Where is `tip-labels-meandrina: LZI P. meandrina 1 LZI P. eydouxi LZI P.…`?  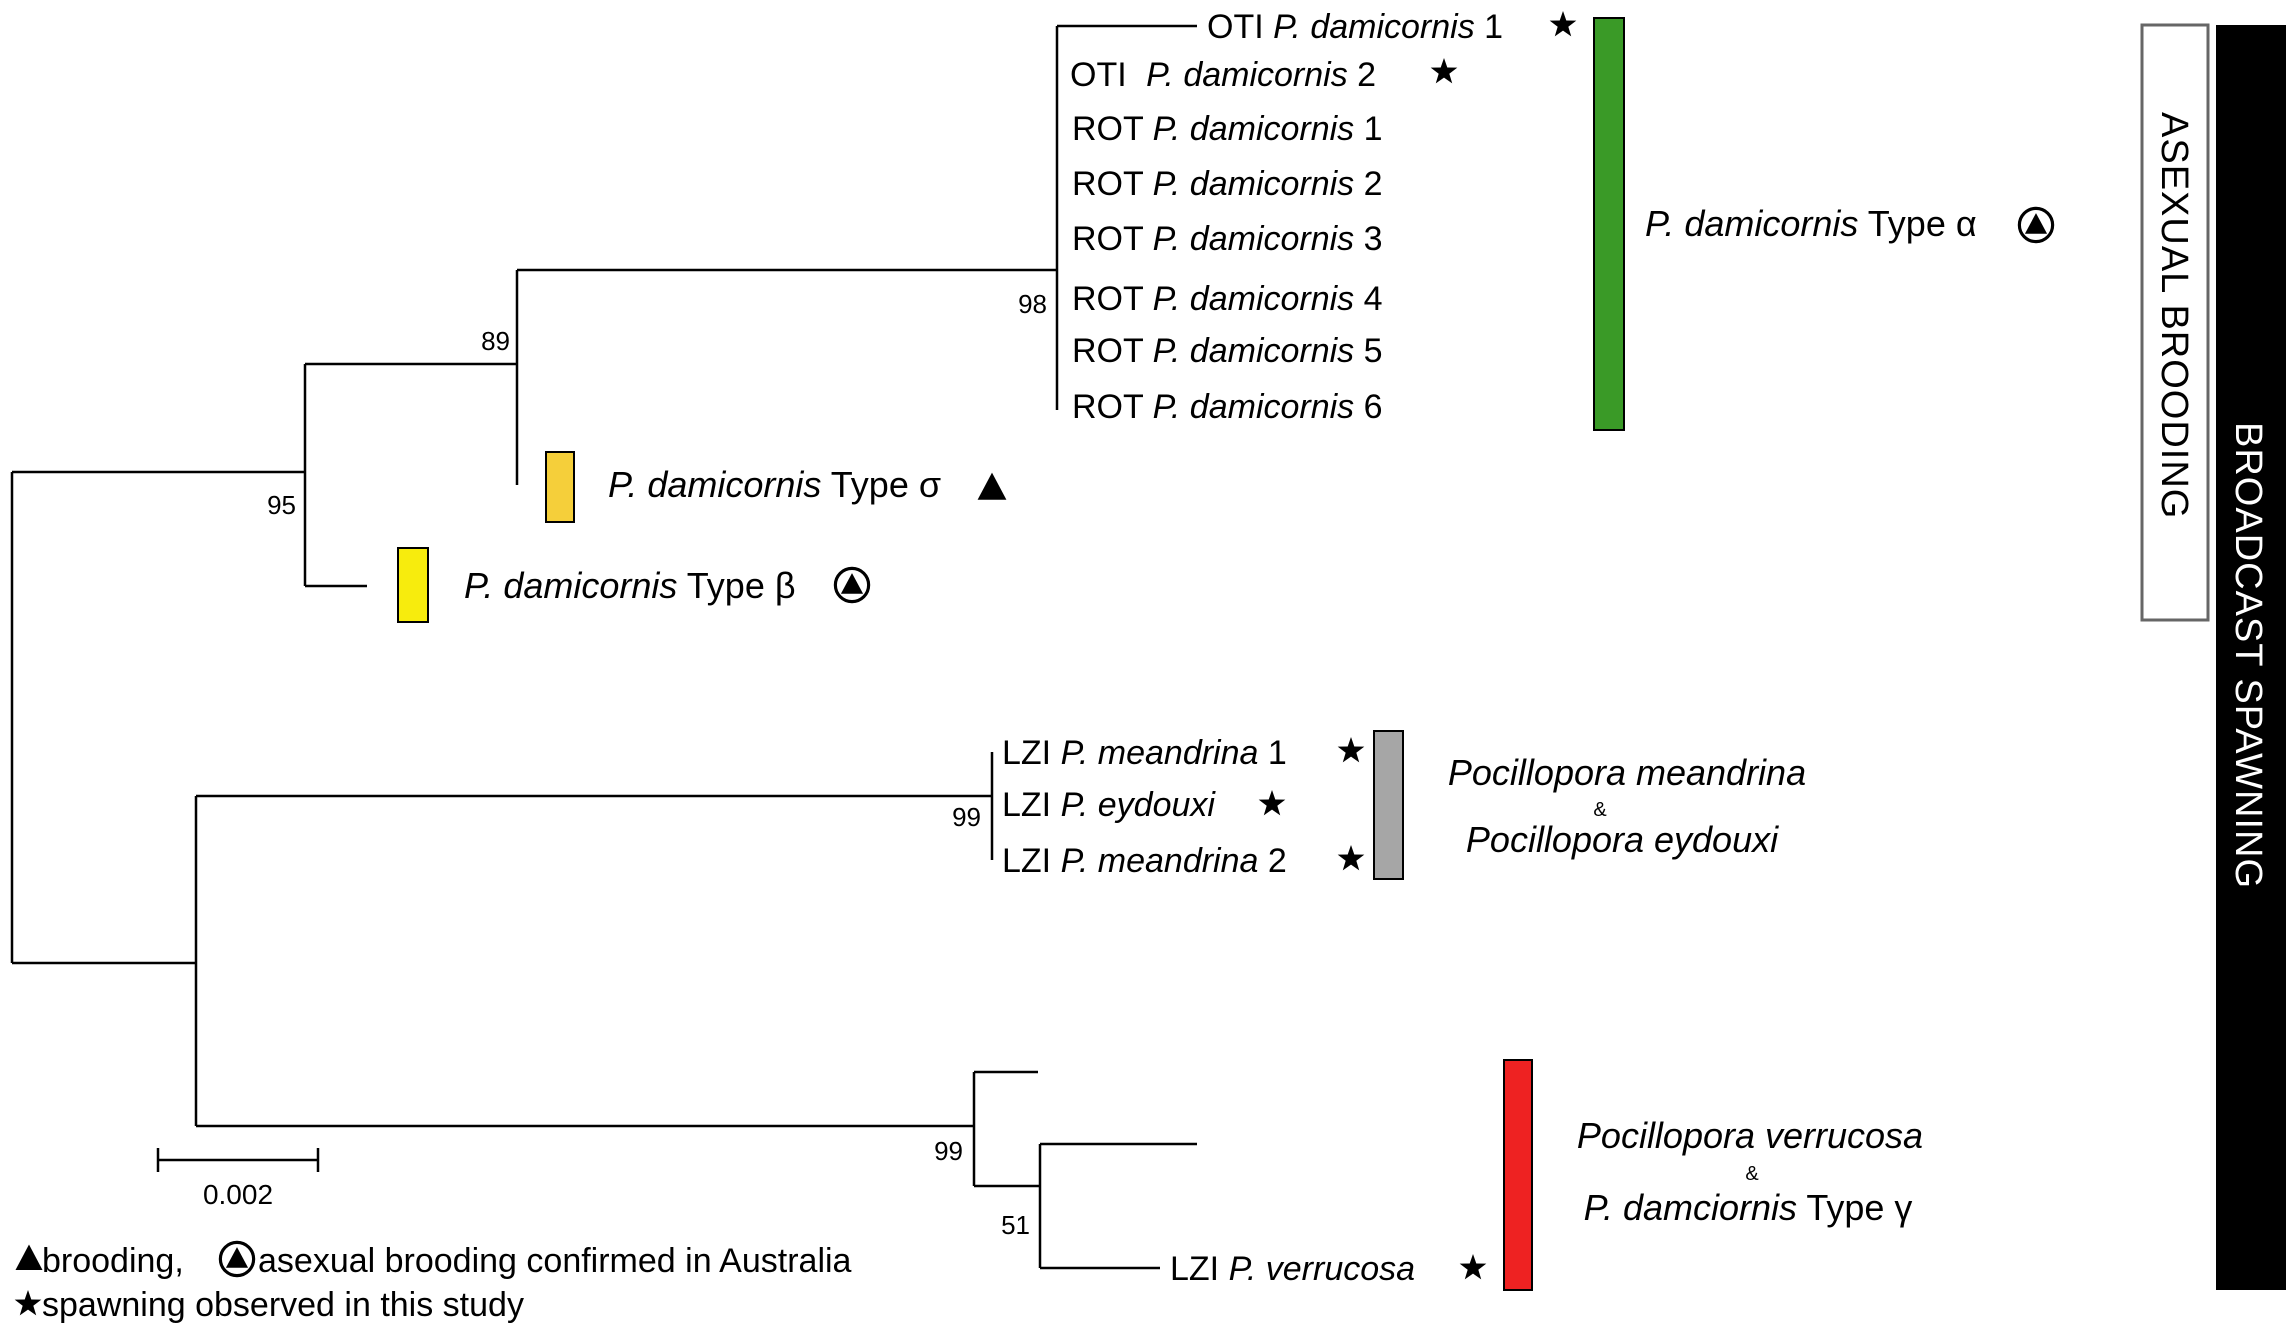 tip-labels-meandrina: LZI P. meandrina 1 LZI P. eydouxi LZI P.… is located at coordinates (1183, 807).